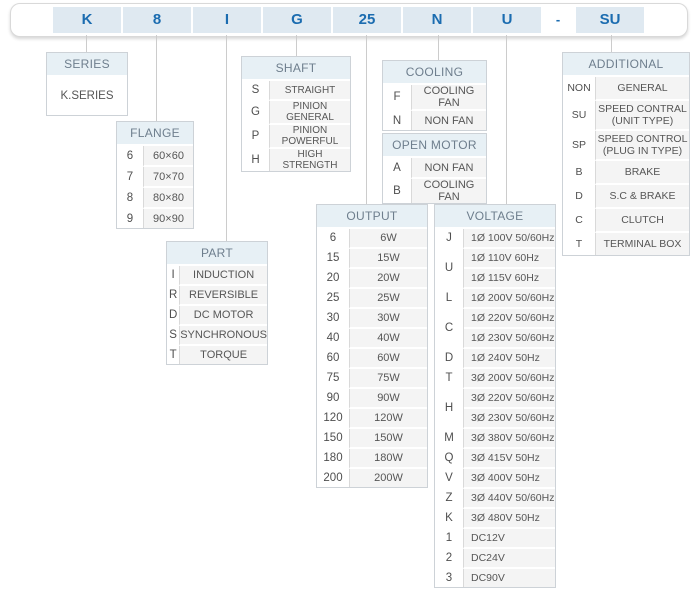  Describe the element at coordinates (256, 137) in the screenshot. I see `code-cell: P` at that location.